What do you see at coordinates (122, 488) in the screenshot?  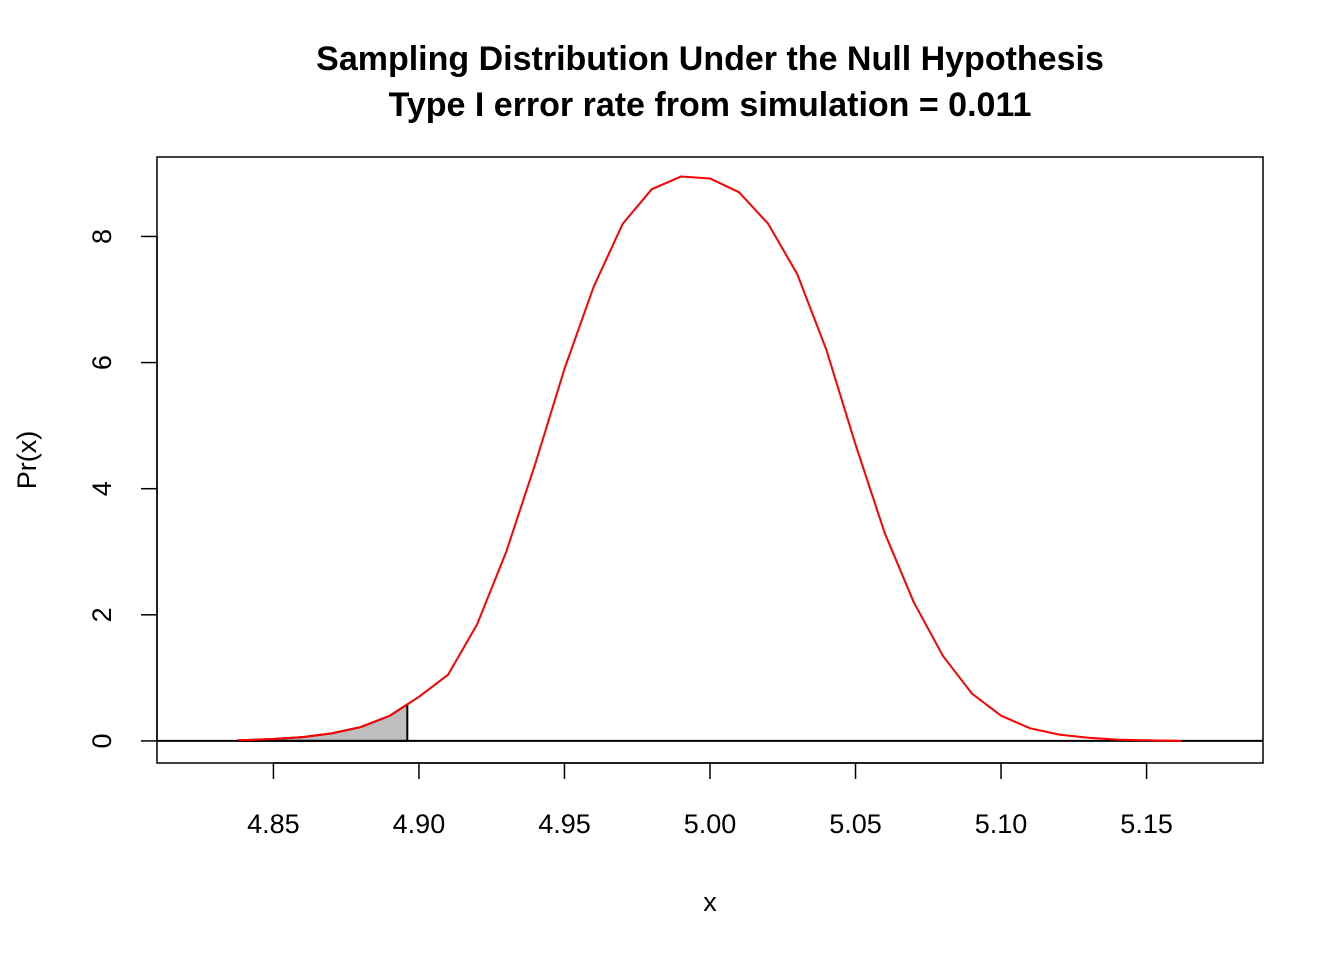 I see `y-axis: 0 2 4 6 8` at bounding box center [122, 488].